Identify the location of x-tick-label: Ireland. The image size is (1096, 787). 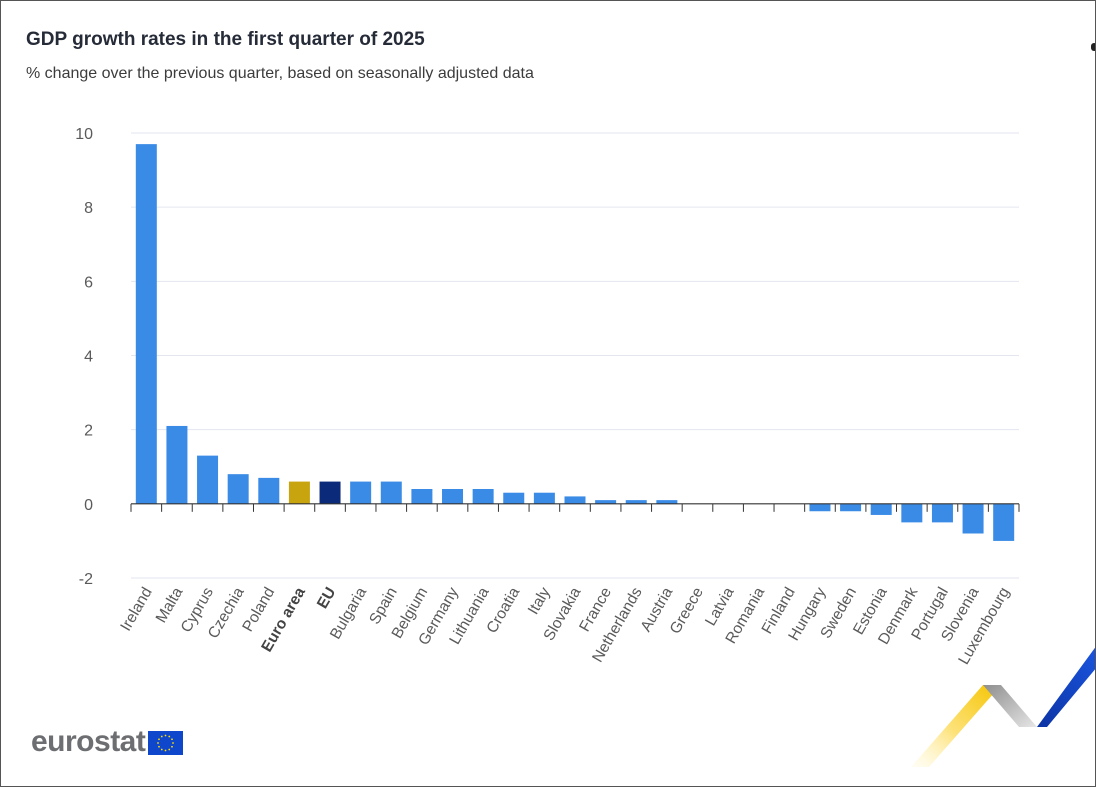
(136, 610).